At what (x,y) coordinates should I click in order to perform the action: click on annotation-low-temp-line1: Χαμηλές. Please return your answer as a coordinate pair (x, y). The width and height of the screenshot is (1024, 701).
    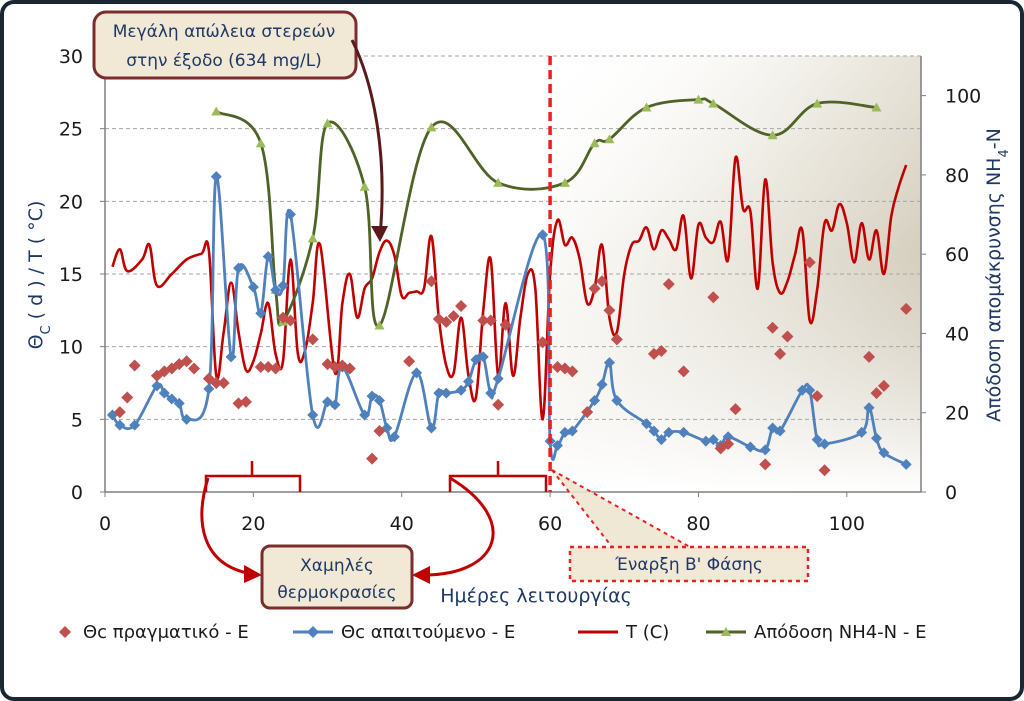
    Looking at the image, I should click on (337, 566).